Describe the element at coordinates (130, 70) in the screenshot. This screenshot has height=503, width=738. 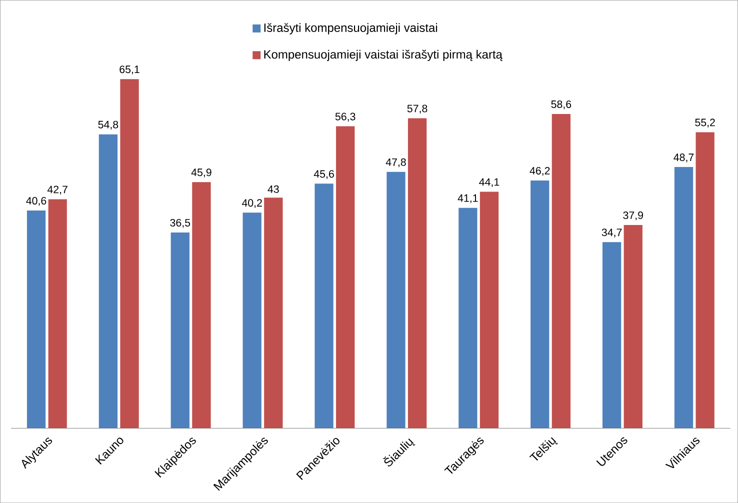
I see `data-label: 65,1` at that location.